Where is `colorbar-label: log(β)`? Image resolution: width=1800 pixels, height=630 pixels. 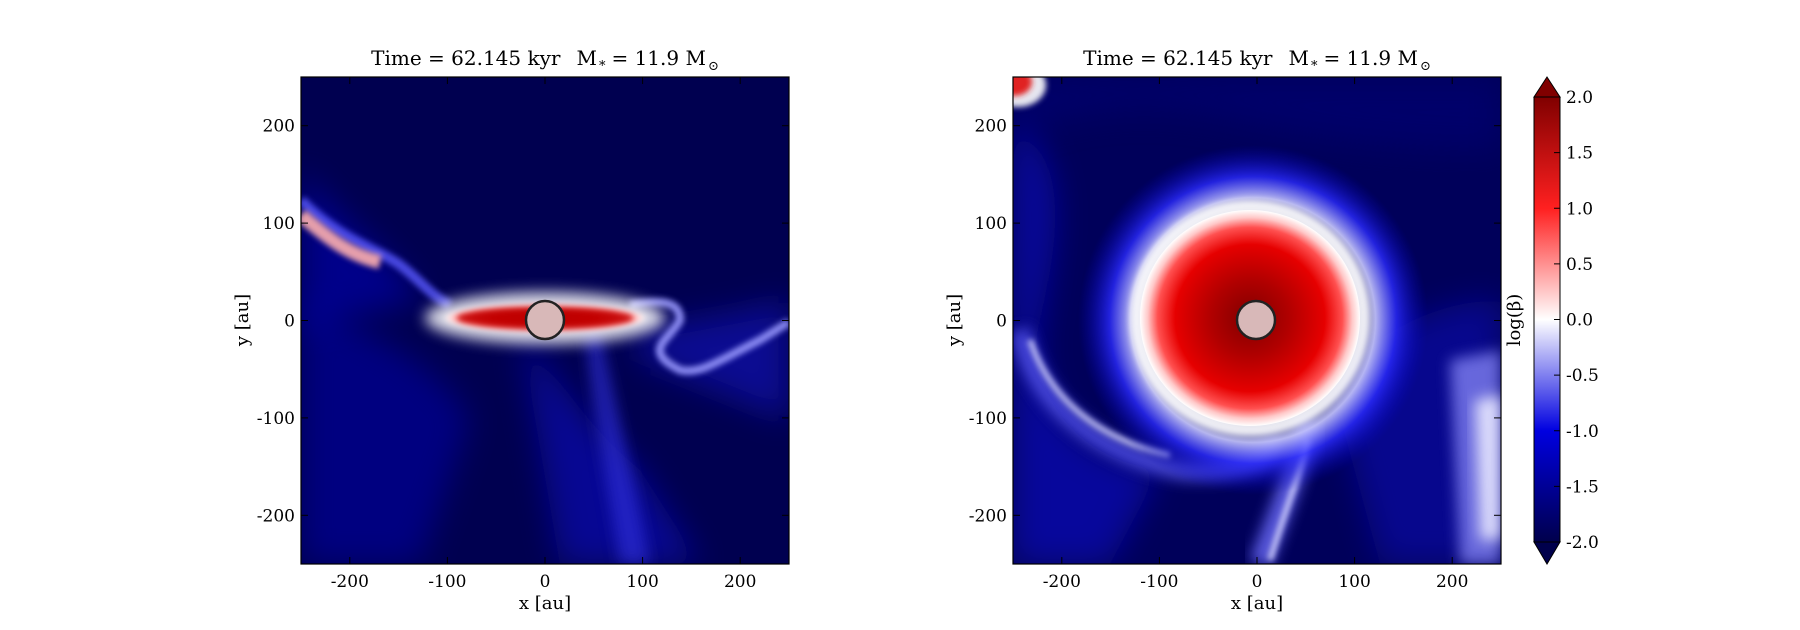 colorbar-label: log(β) is located at coordinates (1514, 320).